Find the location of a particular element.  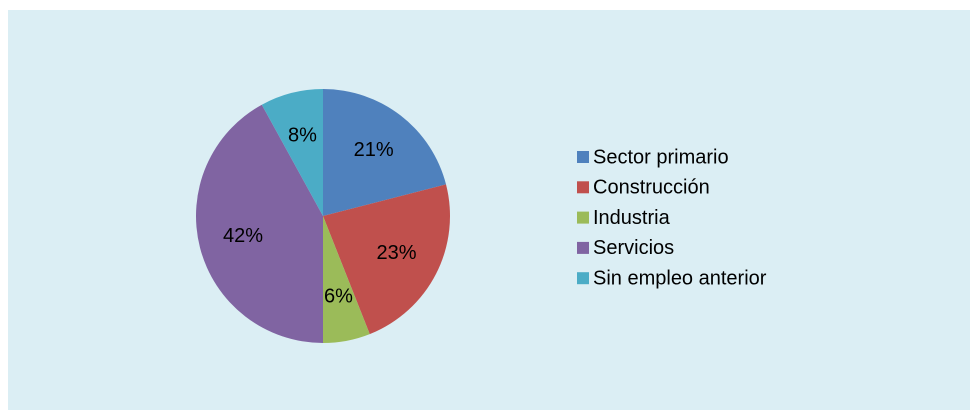

data-label: 23% is located at coordinates (397, 253).